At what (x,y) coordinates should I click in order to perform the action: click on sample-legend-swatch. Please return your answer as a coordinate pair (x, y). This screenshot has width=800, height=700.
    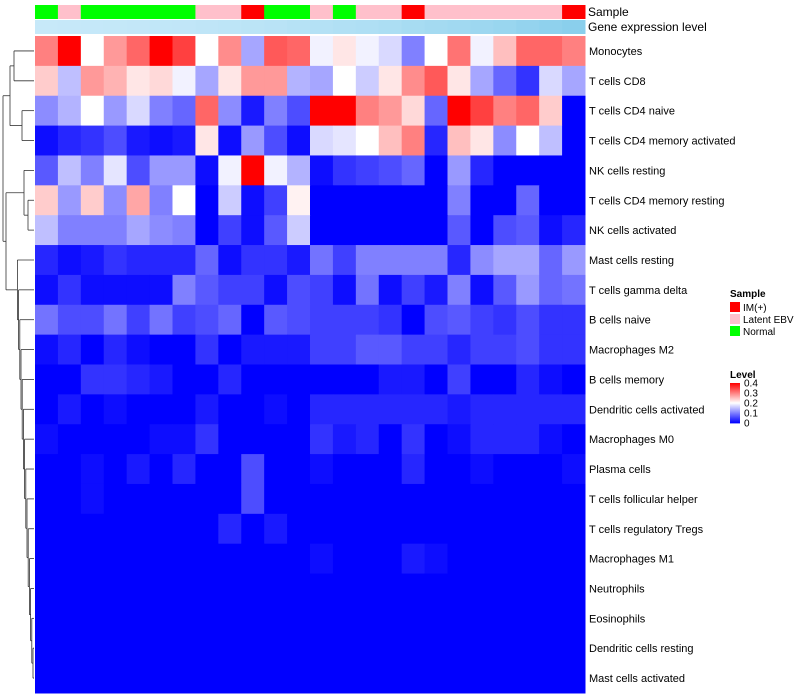
    Looking at the image, I should click on (735, 307).